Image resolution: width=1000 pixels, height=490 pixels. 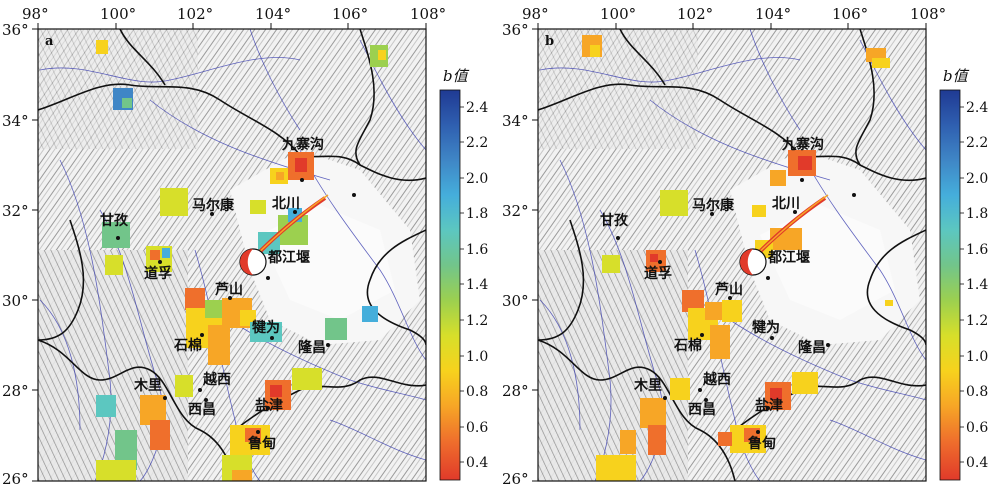 What do you see at coordinates (15, 254) in the screenshot?
I see `lat-ticks-a: 36° 34° 32° 30° 28° 26°` at bounding box center [15, 254].